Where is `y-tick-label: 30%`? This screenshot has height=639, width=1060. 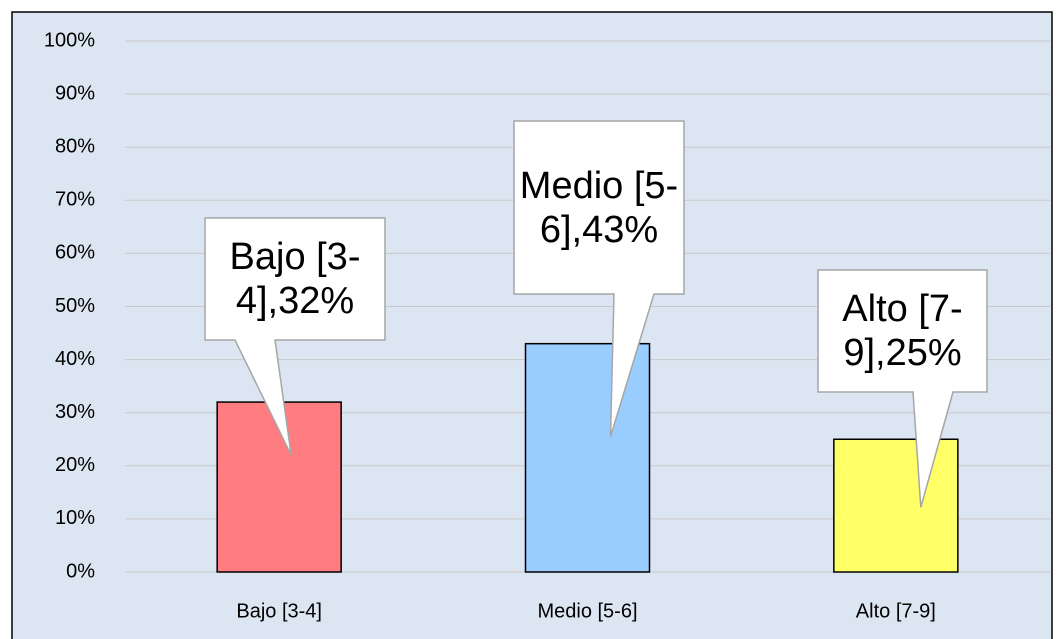
y-tick-label: 30% is located at coordinates (75, 412).